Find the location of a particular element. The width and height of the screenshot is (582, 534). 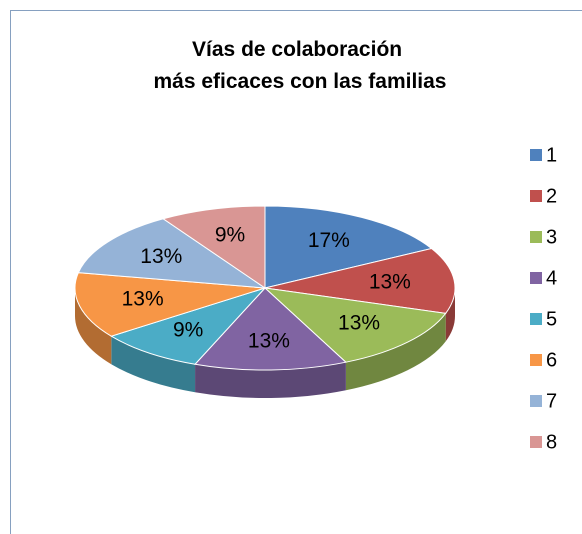

legend-label: 7 is located at coordinates (551, 401).